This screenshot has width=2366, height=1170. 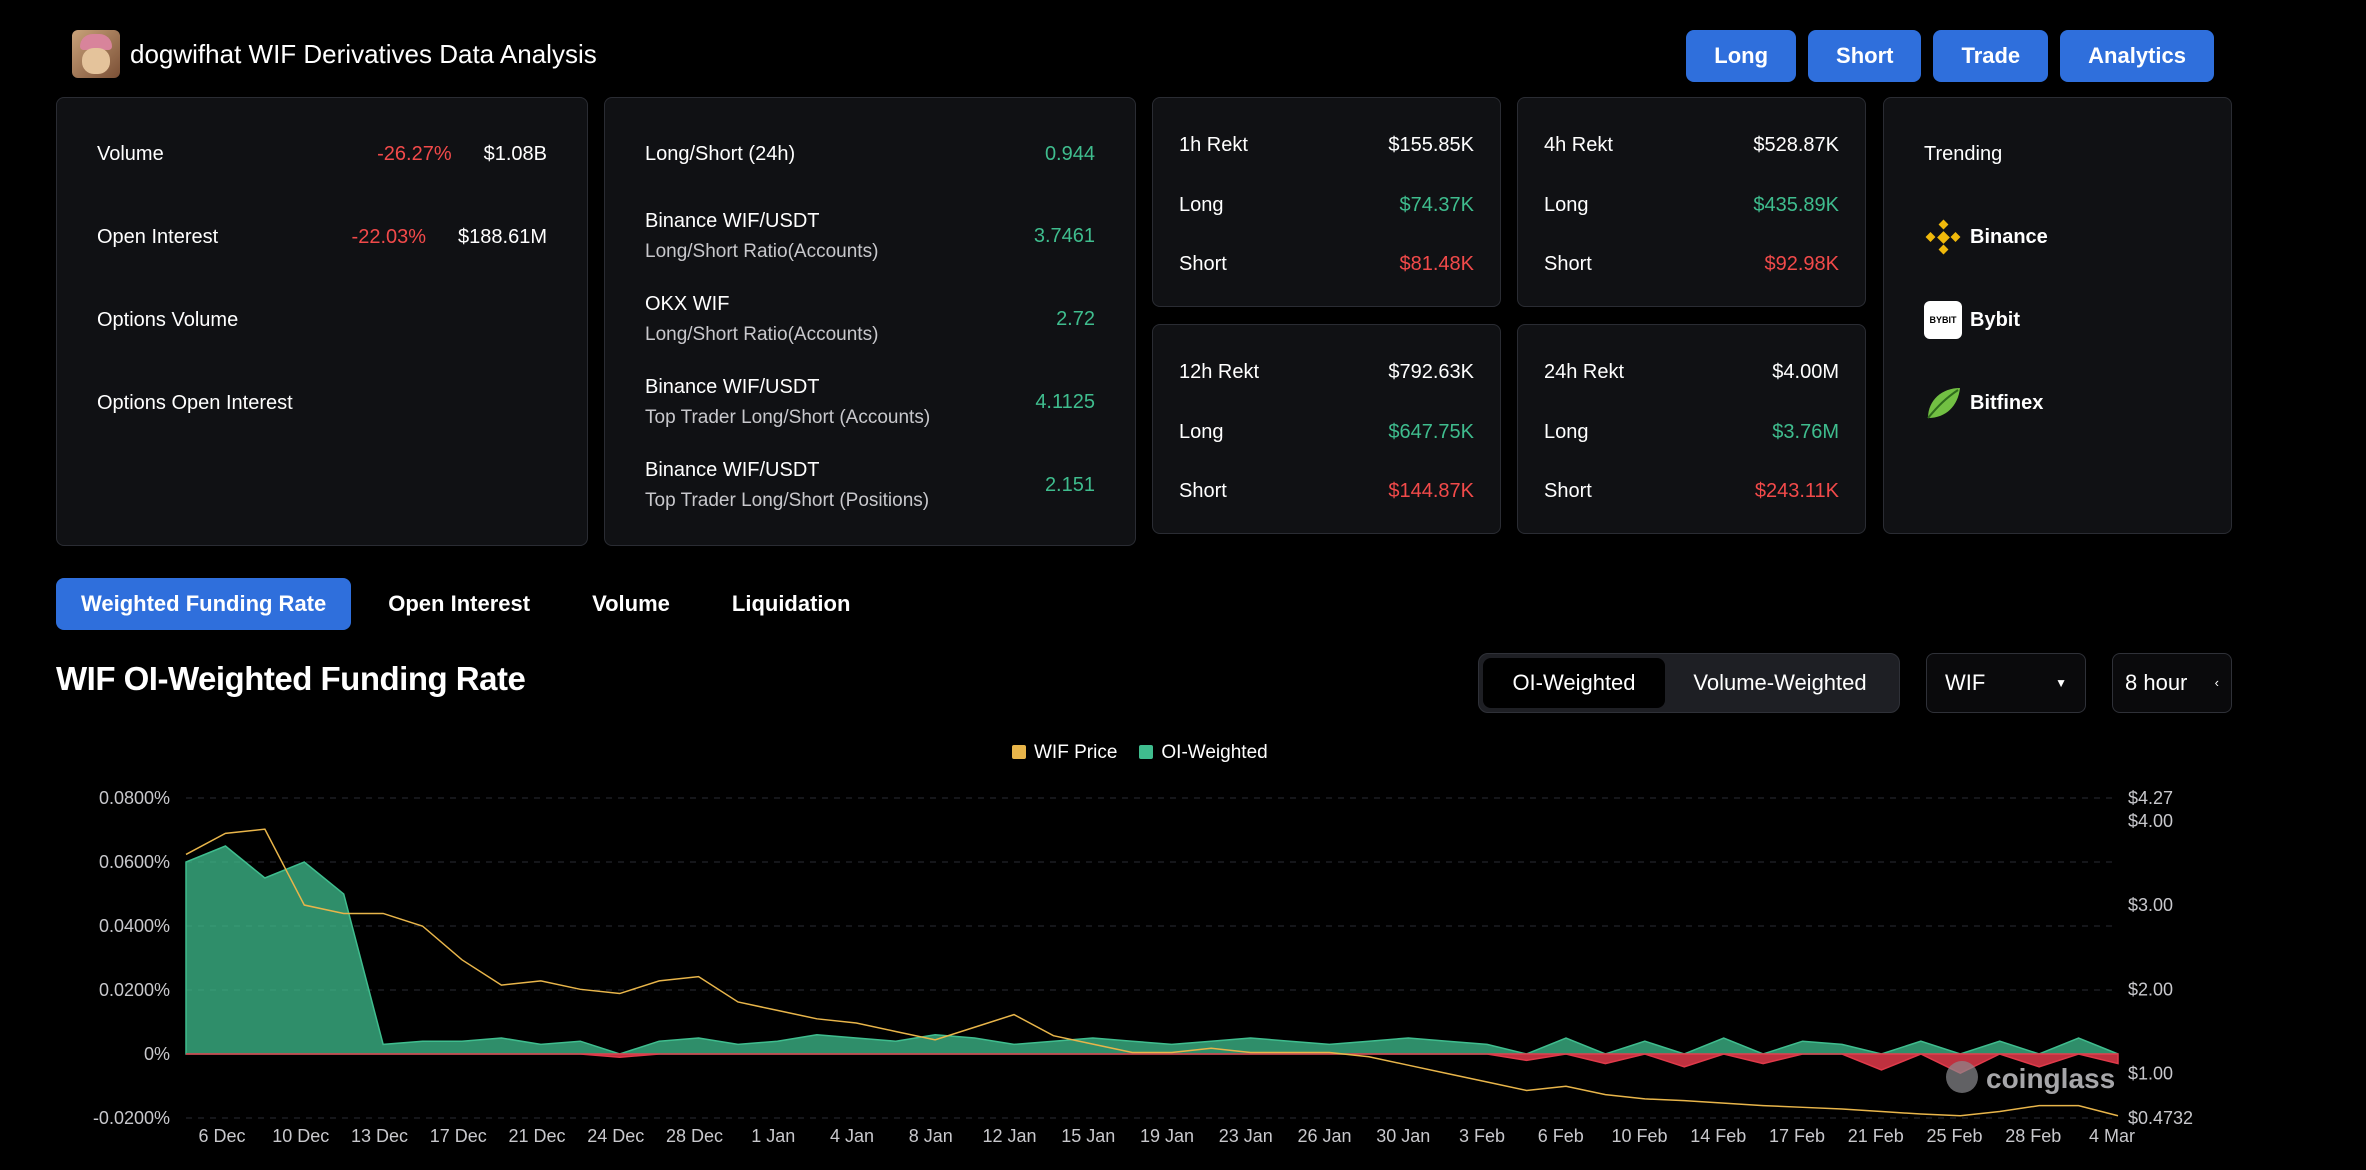 What do you see at coordinates (1064, 753) in the screenshot?
I see `legend-item-price: WIF Price` at bounding box center [1064, 753].